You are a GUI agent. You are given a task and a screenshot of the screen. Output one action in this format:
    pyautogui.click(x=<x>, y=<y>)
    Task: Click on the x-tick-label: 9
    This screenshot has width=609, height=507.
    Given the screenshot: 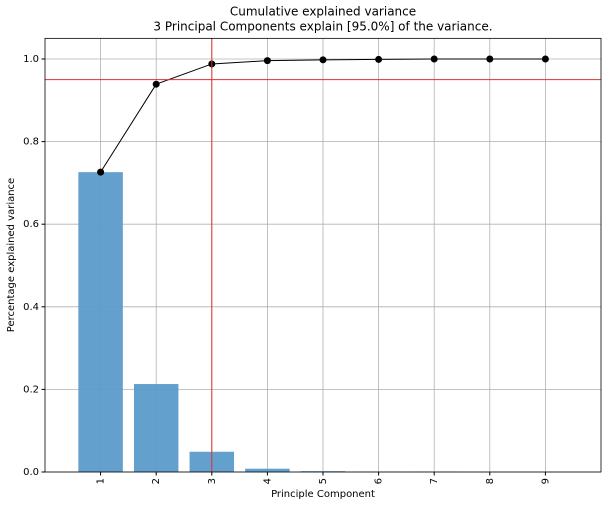 What is the action you would take?
    pyautogui.click(x=545, y=481)
    